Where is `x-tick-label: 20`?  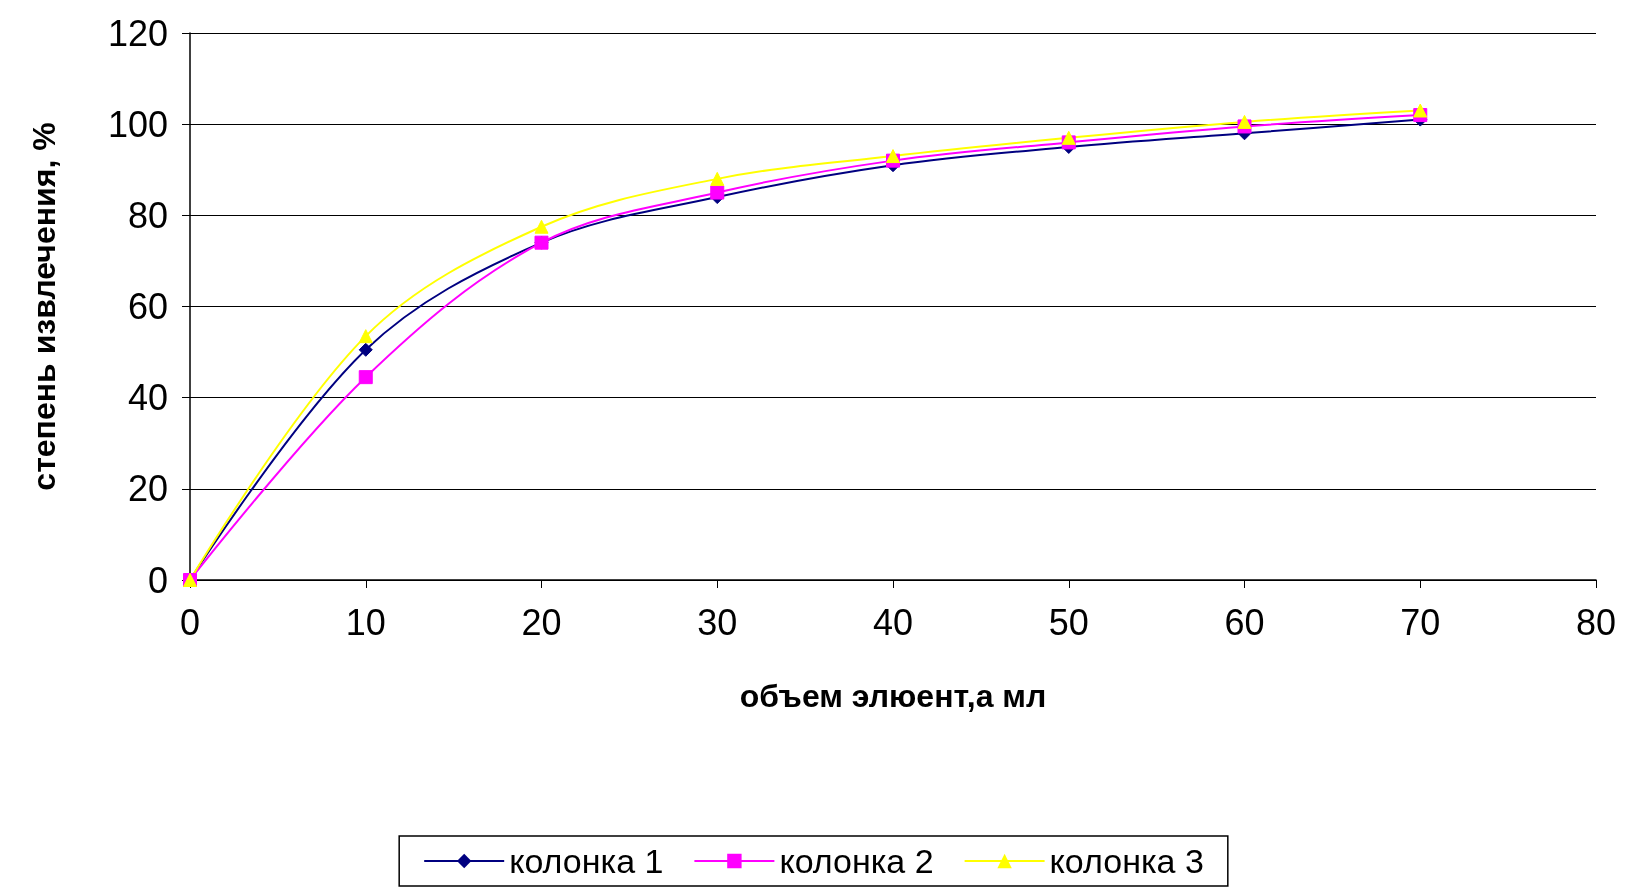 x-tick-label: 20 is located at coordinates (541, 622).